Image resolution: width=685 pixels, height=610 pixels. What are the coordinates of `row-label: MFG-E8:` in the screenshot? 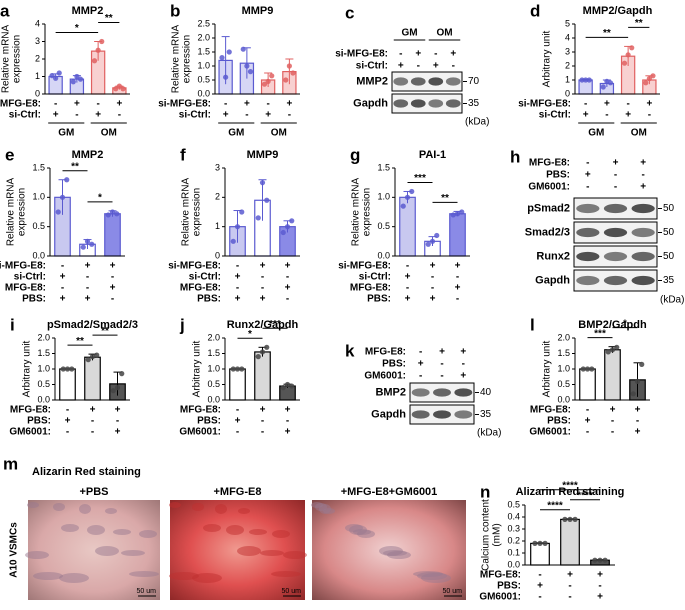 It's located at (550, 410).